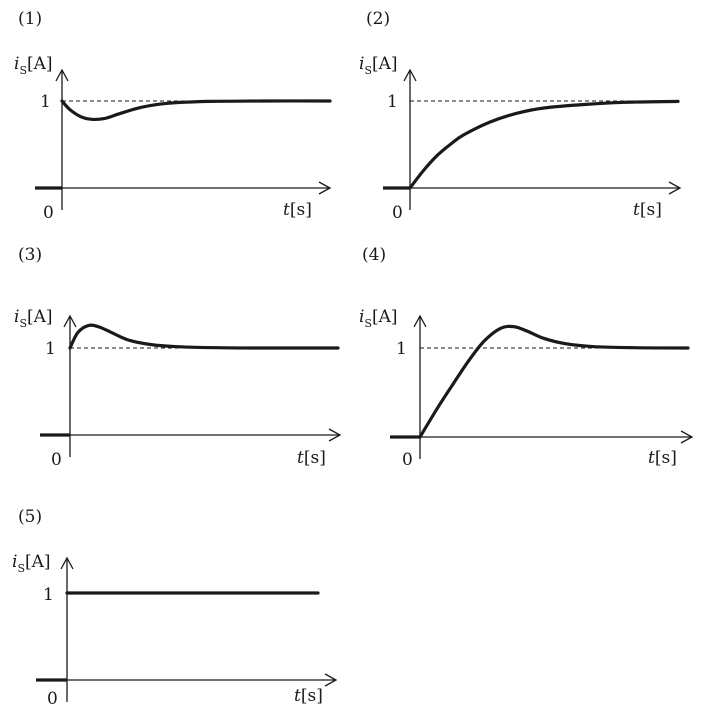 This screenshot has height=713, width=704. Describe the element at coordinates (374, 255) in the screenshot. I see `panel-label: (4)` at that location.